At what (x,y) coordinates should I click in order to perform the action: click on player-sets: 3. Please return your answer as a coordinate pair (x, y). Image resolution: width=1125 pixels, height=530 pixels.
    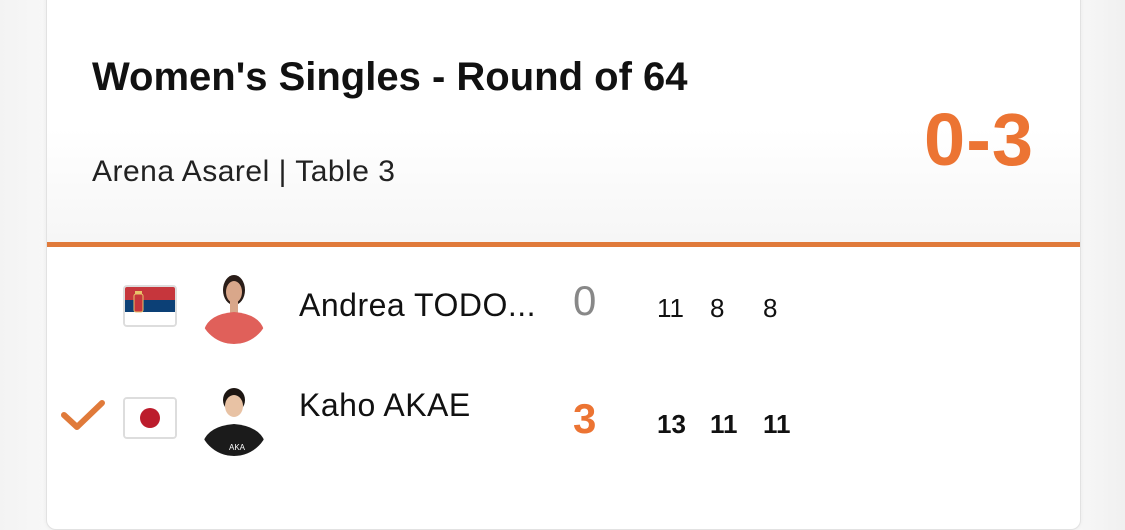
    Looking at the image, I should click on (585, 418).